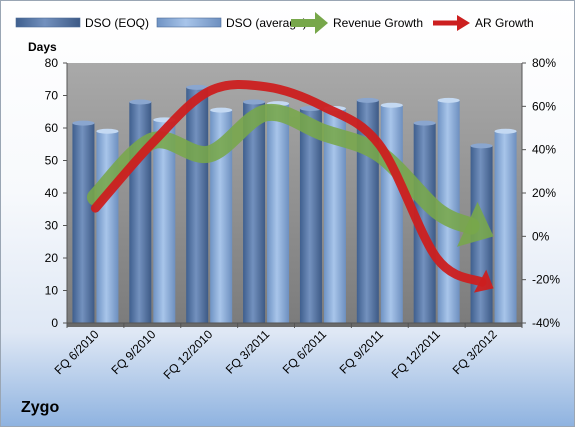 The width and height of the screenshot is (575, 427). Describe the element at coordinates (52, 258) in the screenshot. I see `y-tick-label: 20` at that location.